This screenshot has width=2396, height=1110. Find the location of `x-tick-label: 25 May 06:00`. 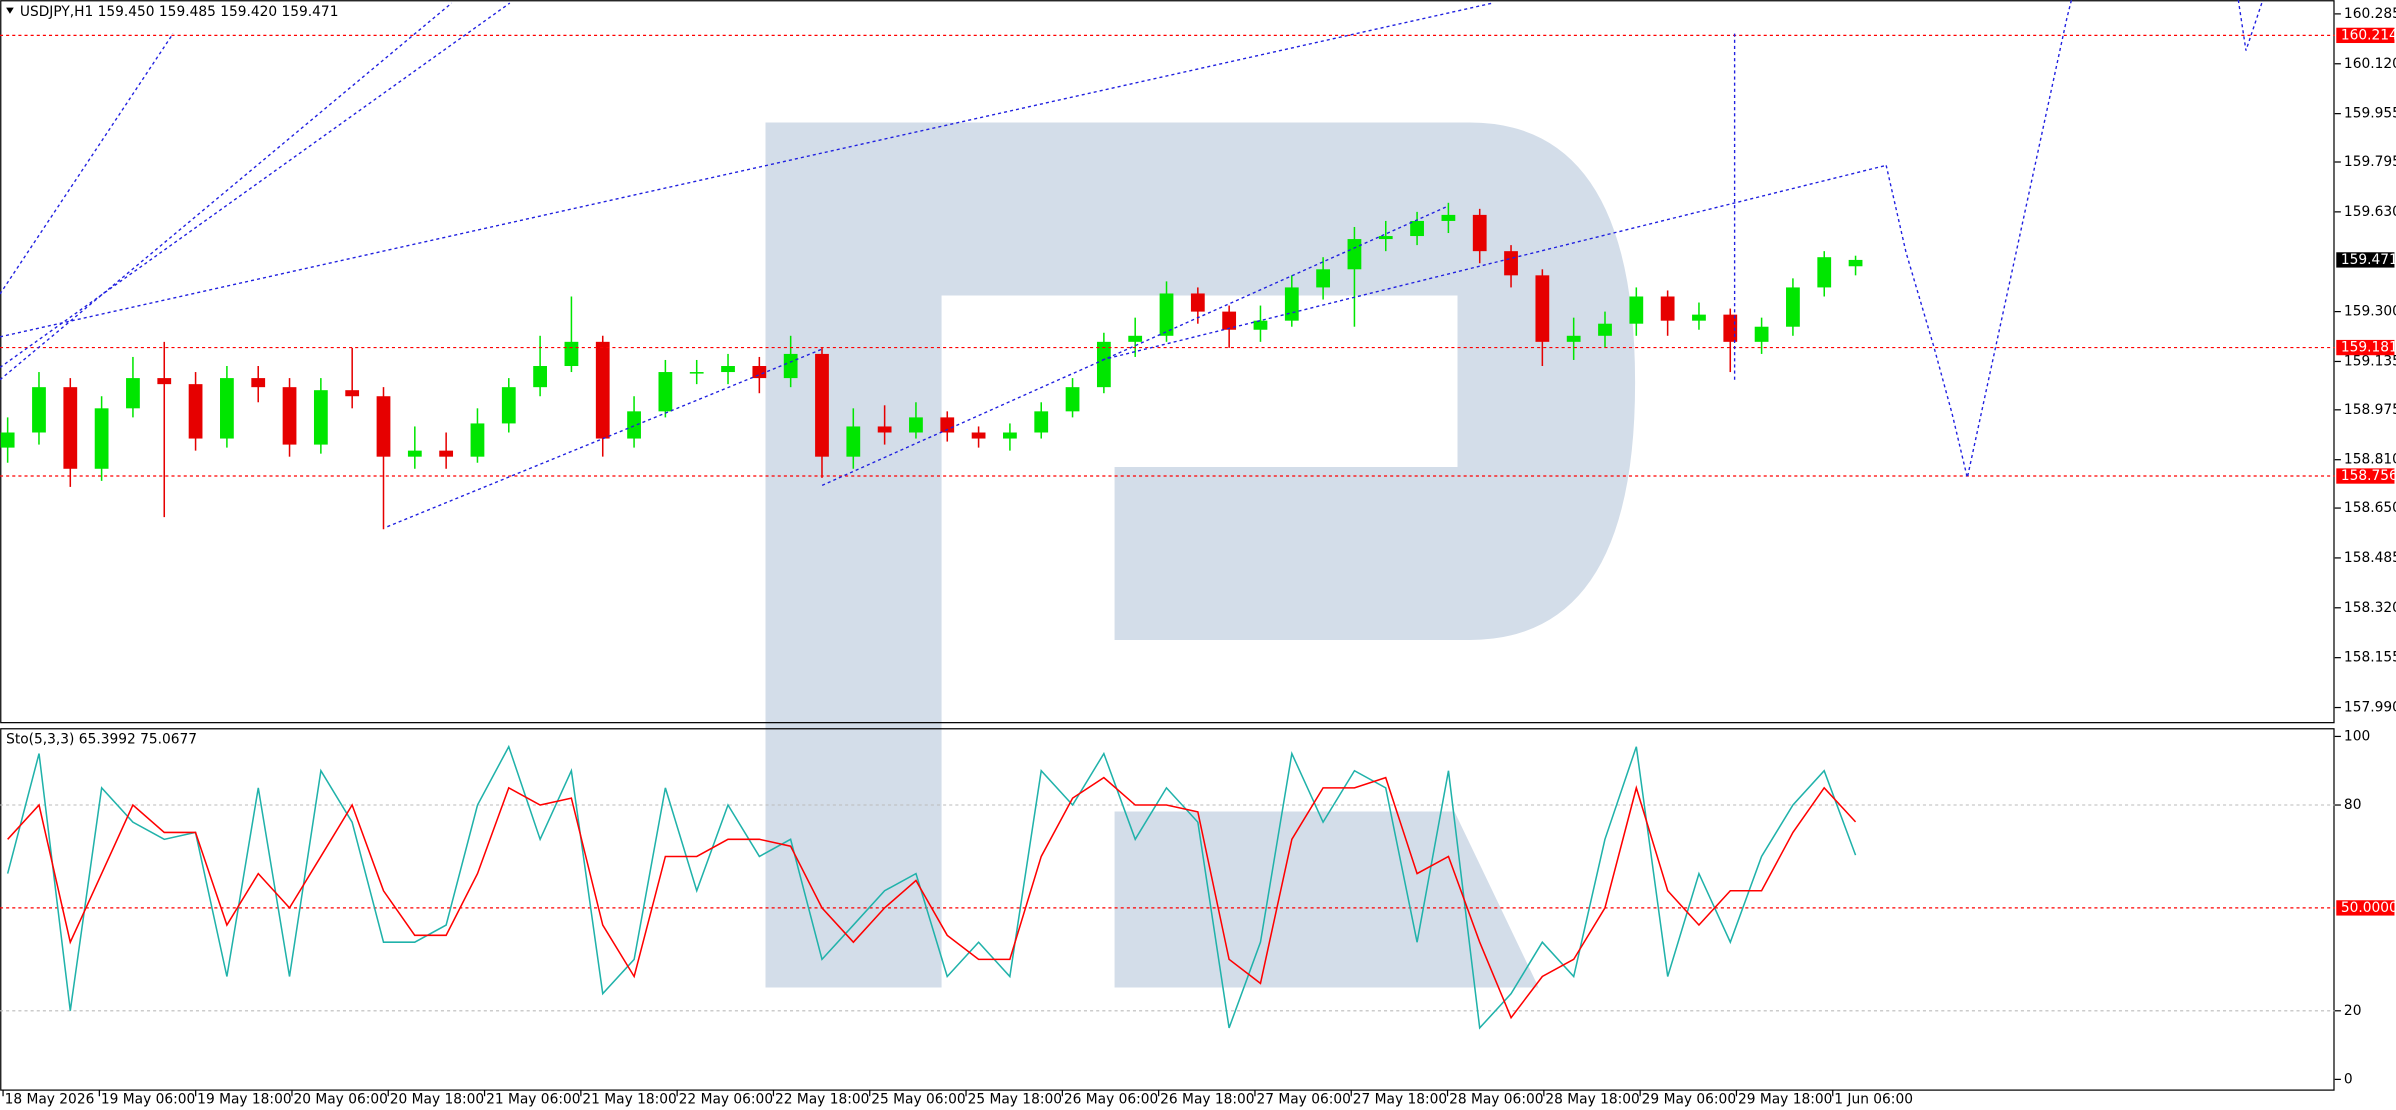

x-tick-label: 25 May 06:00 is located at coordinates (918, 1099).